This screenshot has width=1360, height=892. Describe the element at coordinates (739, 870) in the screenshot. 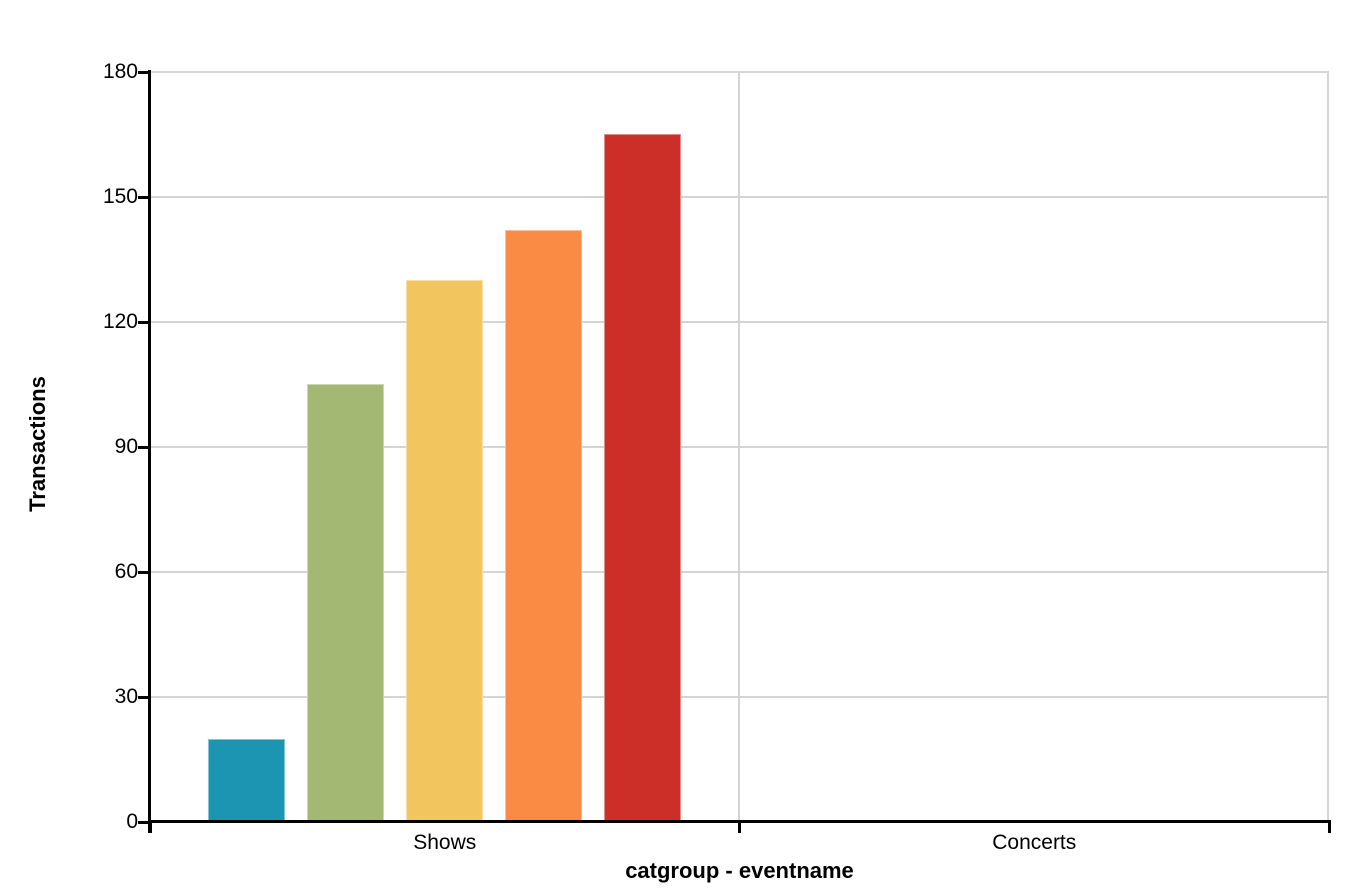

I see `x-axis-title: catgroup - eventname` at that location.